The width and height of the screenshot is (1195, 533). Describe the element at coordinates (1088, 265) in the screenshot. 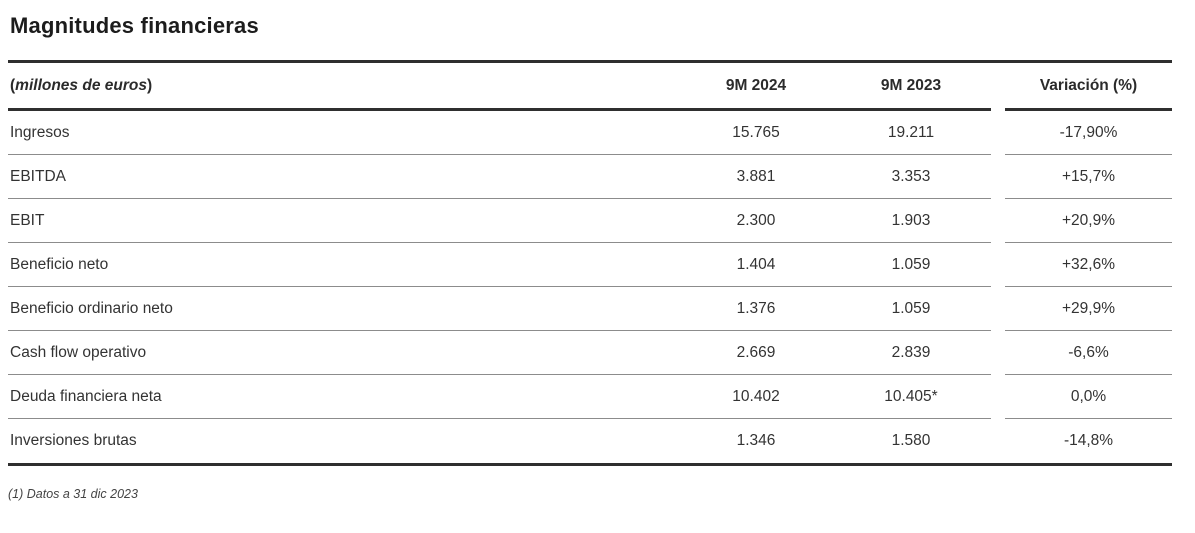

I see `value-variacion: +32,6%` at that location.